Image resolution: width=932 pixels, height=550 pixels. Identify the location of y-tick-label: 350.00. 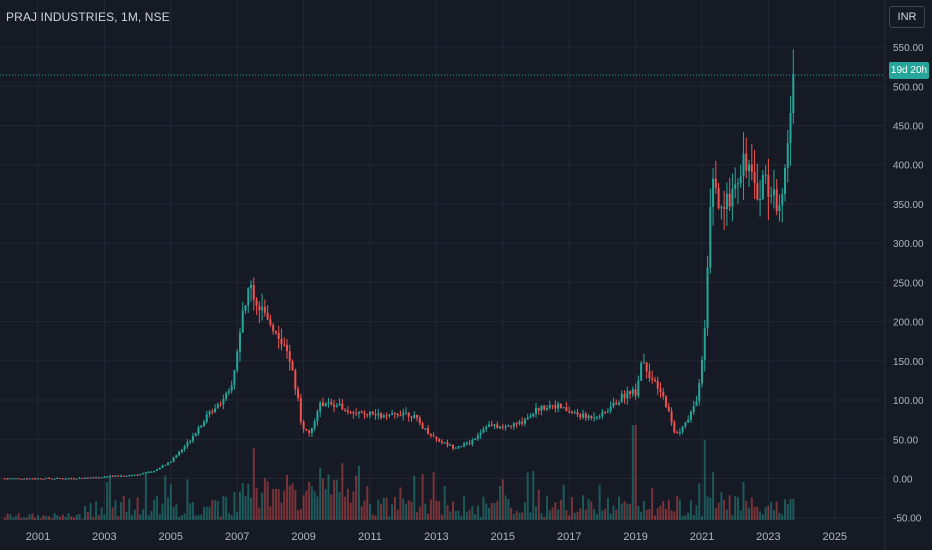
(908, 205).